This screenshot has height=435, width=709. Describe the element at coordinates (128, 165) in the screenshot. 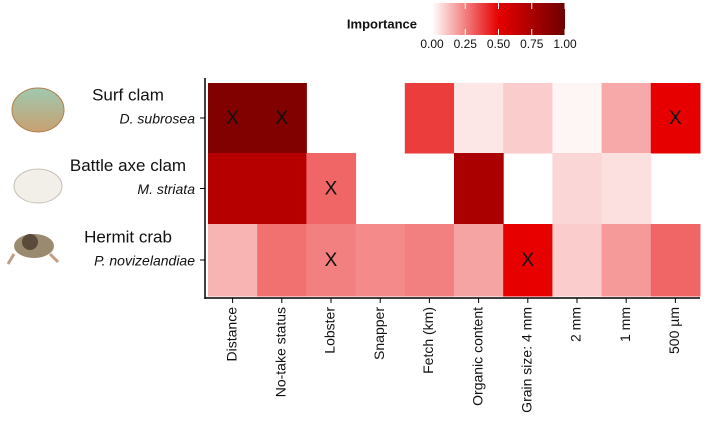

I see `row-name: Battle axe clam` at that location.